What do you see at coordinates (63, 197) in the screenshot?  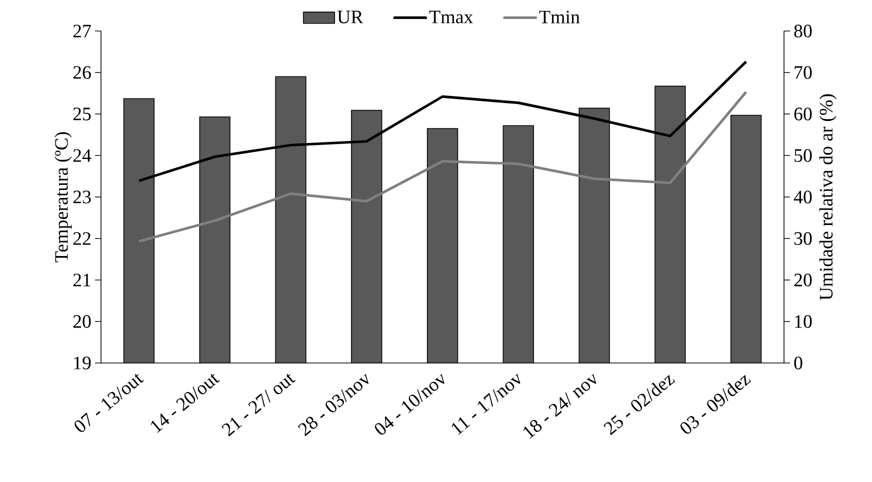 I see `y-axis-title: Temperatura (ºC)` at bounding box center [63, 197].